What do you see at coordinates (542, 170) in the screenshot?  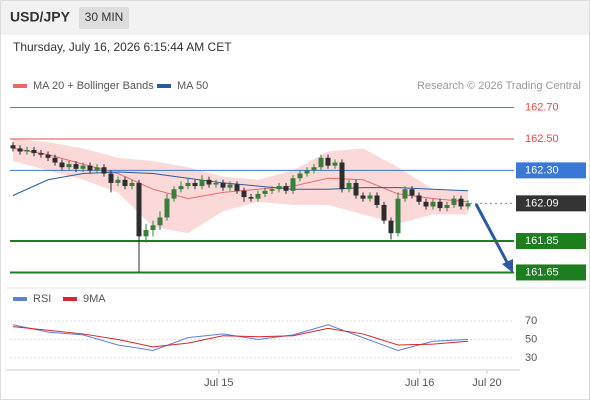 I see `level-label: 162.30` at bounding box center [542, 170].